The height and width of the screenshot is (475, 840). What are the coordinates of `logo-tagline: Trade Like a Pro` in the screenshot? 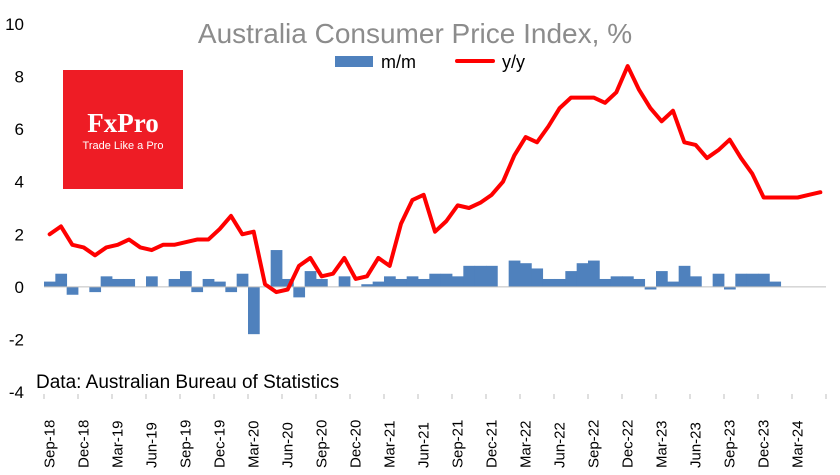 It's located at (123, 146).